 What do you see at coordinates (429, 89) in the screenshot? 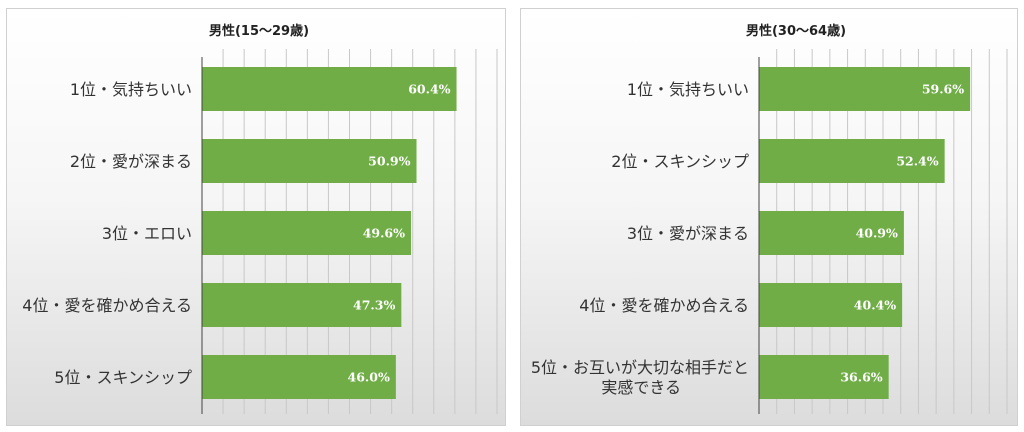
I see `data-label: 60.4%` at bounding box center [429, 89].